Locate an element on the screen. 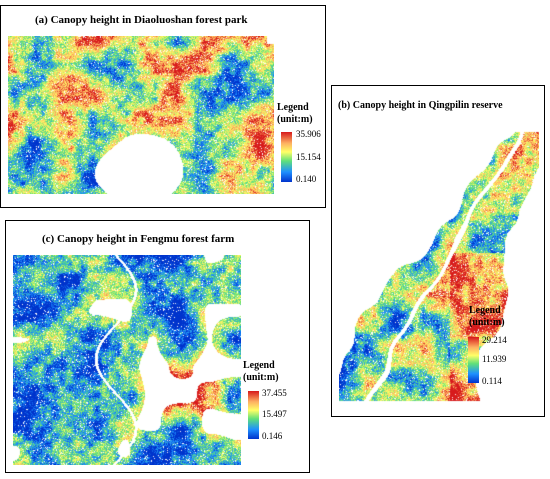 The width and height of the screenshot is (550, 479). legend-min-c: 0.146 is located at coordinates (272, 436).